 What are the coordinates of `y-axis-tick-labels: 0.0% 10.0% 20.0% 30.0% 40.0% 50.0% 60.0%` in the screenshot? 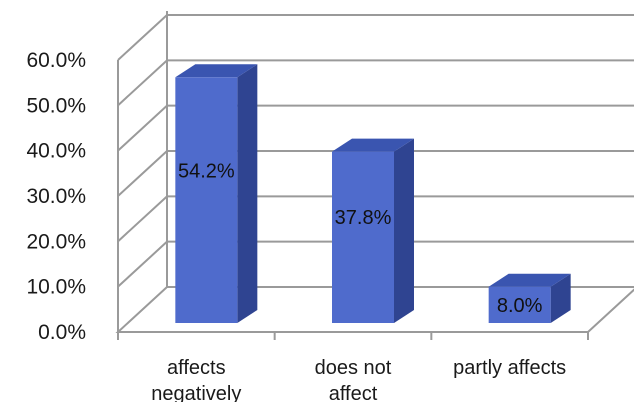 It's located at (56, 196).